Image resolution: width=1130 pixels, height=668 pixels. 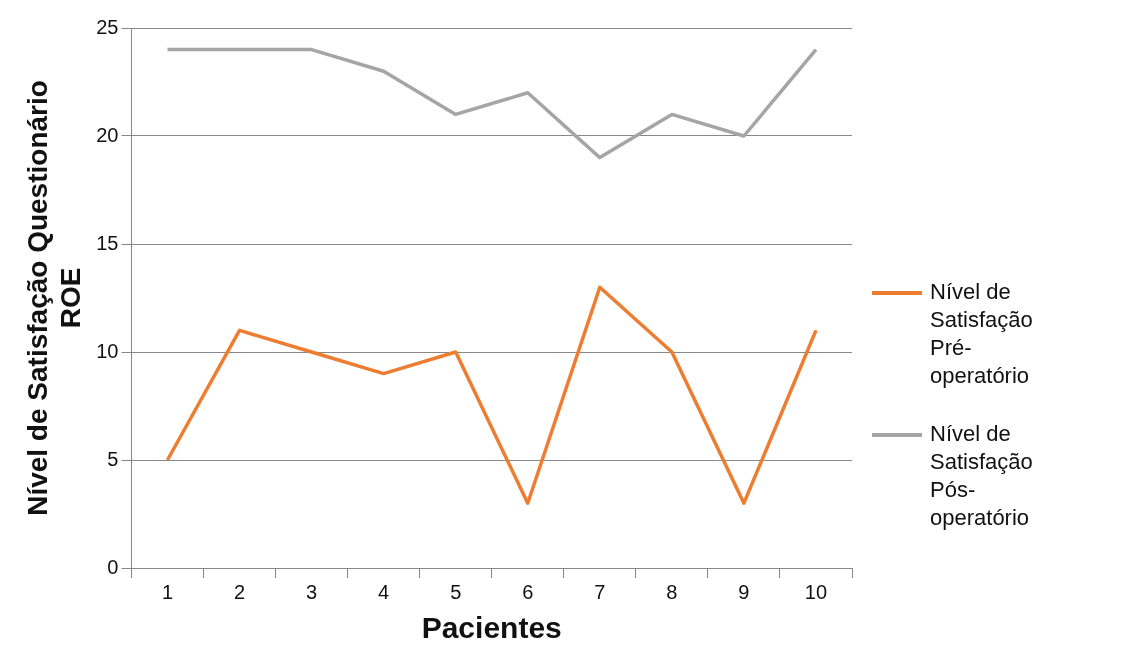 I want to click on y-axis-title: Nível de Satisfação Questionário ROE, so click(x=54, y=298).